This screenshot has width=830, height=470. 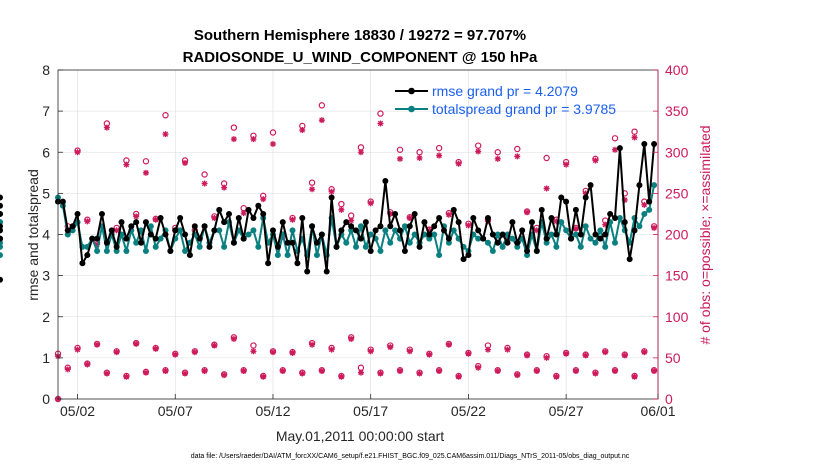 I want to click on x-axis-label: May.01,2011 00:00:00 start, so click(x=360, y=436).